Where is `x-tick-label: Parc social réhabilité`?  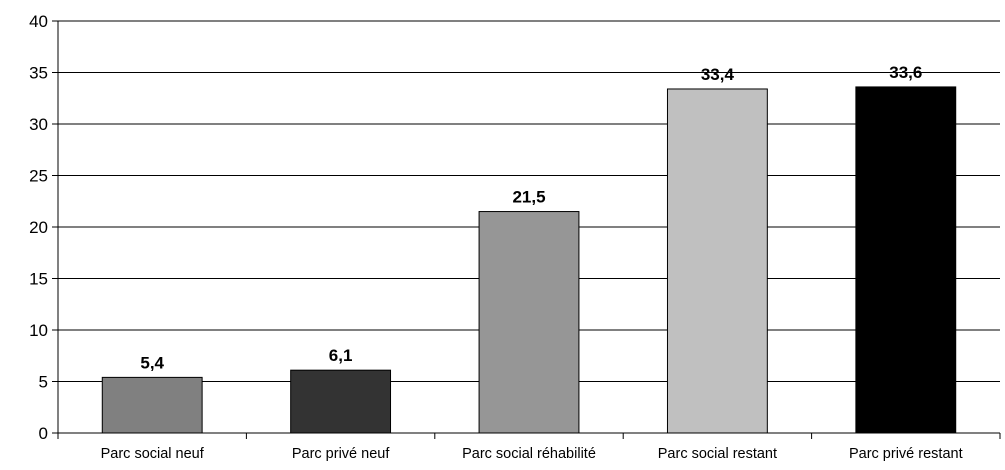 x-tick-label: Parc social réhabilité is located at coordinates (529, 454).